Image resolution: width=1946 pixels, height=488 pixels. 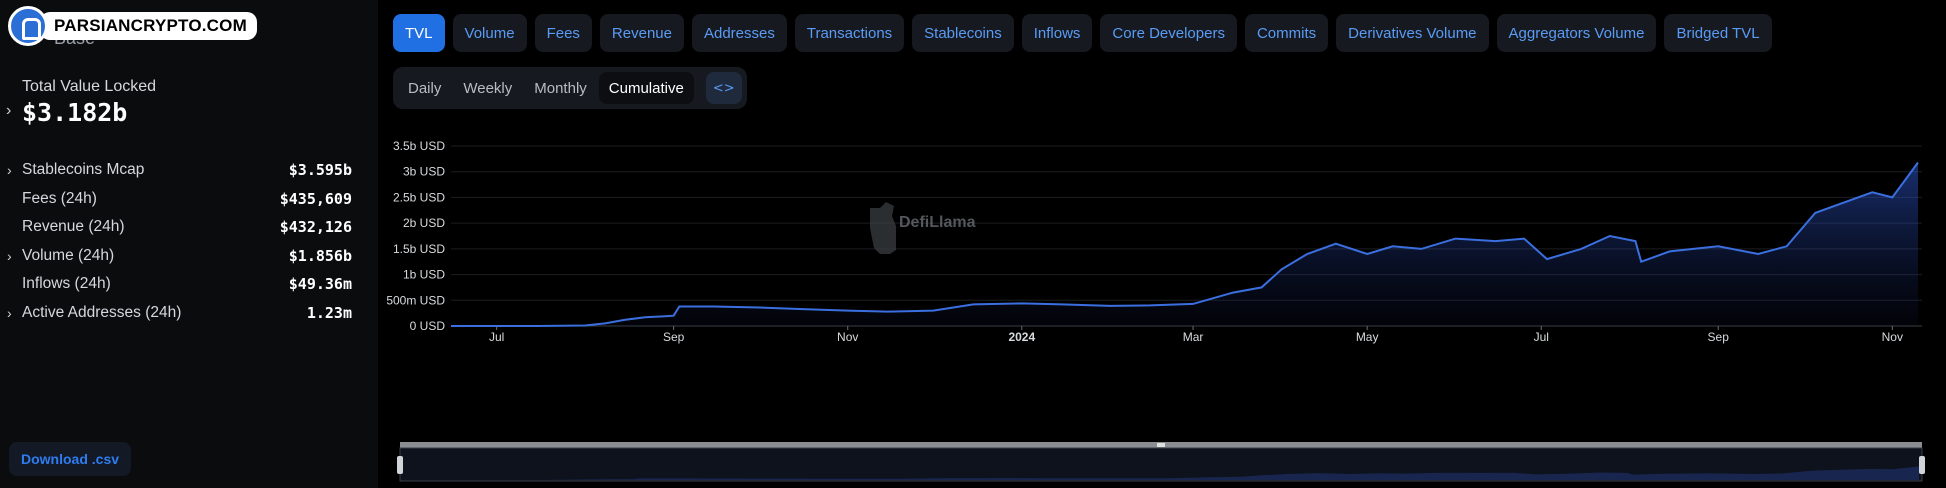 What do you see at coordinates (315, 227) in the screenshot?
I see `stat-value: $432,126` at bounding box center [315, 227].